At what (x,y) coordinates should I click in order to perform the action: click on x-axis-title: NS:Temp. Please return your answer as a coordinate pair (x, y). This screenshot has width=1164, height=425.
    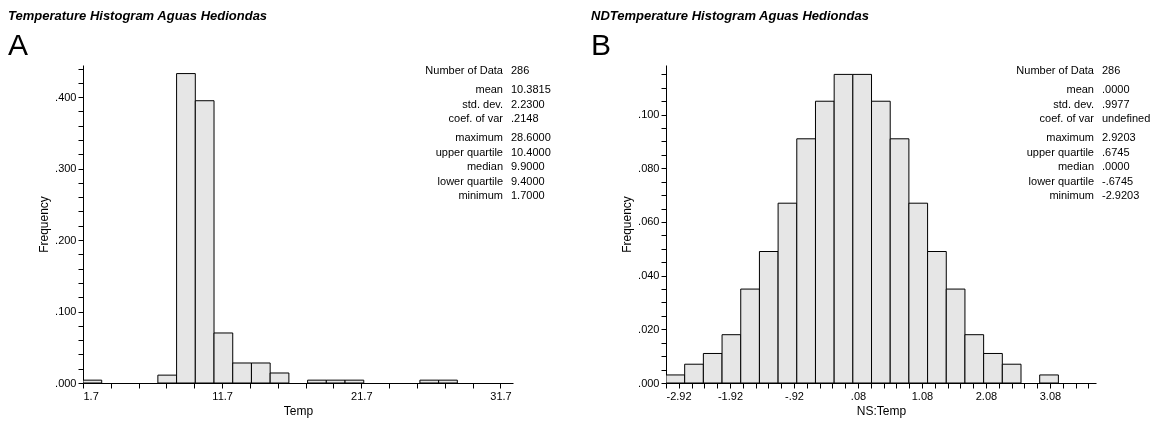
    Looking at the image, I should click on (881, 410).